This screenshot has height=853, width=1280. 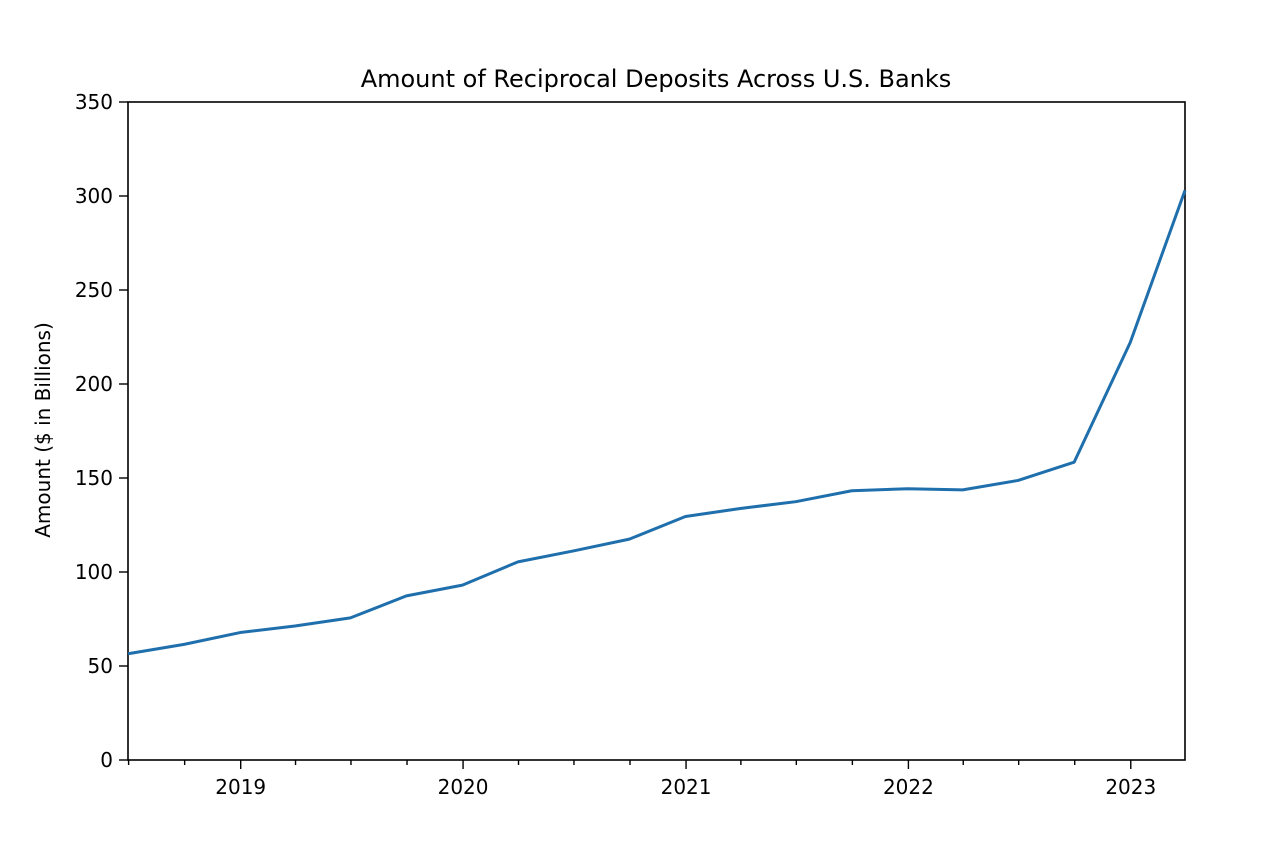 What do you see at coordinates (94, 196) in the screenshot?
I see `y-tick-label: 300` at bounding box center [94, 196].